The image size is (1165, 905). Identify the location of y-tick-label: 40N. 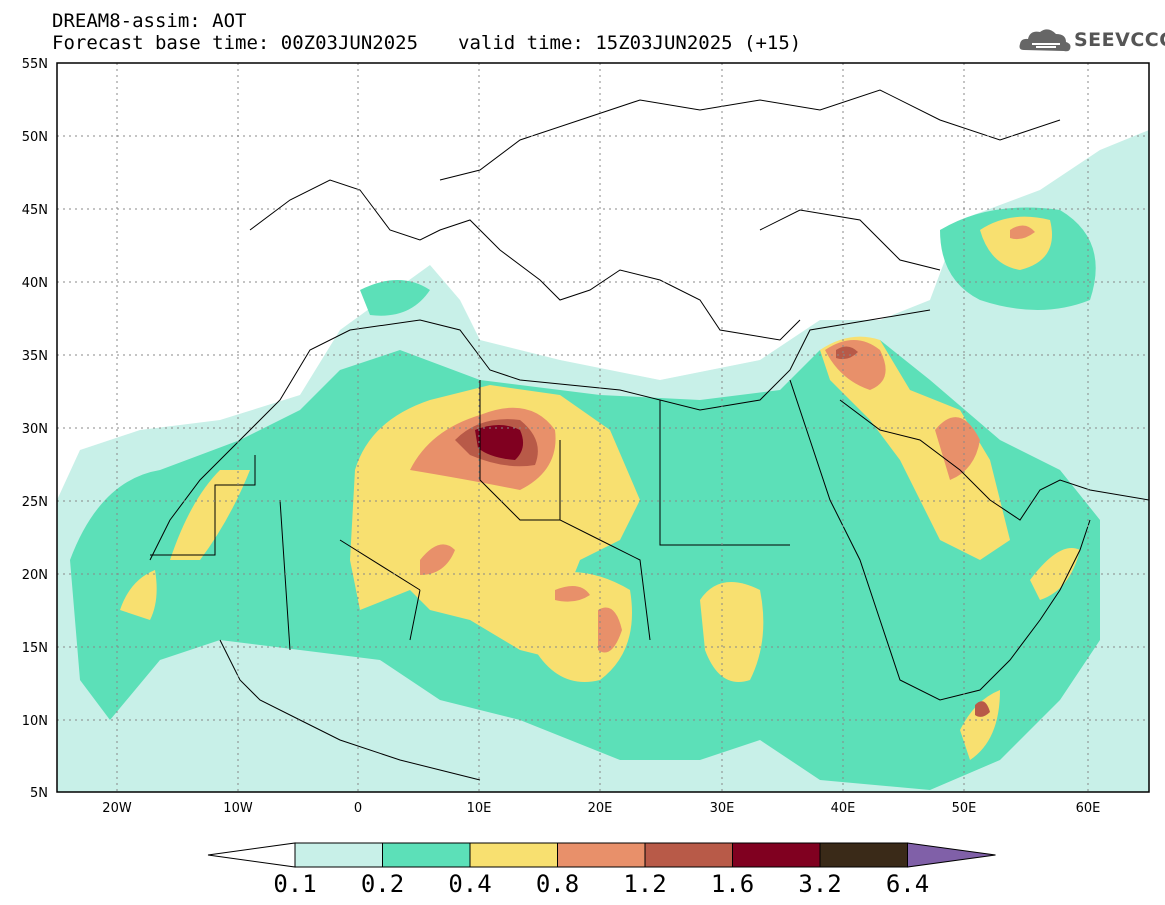
(35, 283).